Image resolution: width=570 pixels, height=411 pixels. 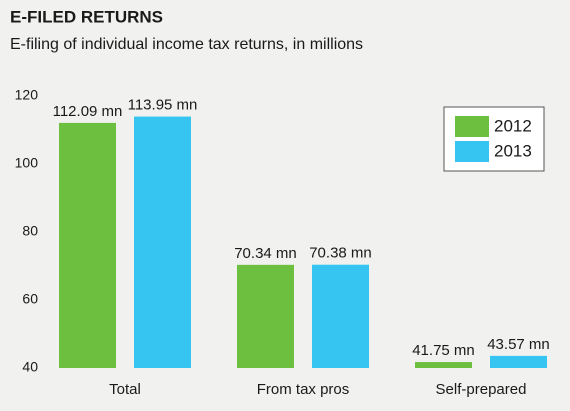 I want to click on x-tick-label: Self-prepared, so click(x=481, y=389).